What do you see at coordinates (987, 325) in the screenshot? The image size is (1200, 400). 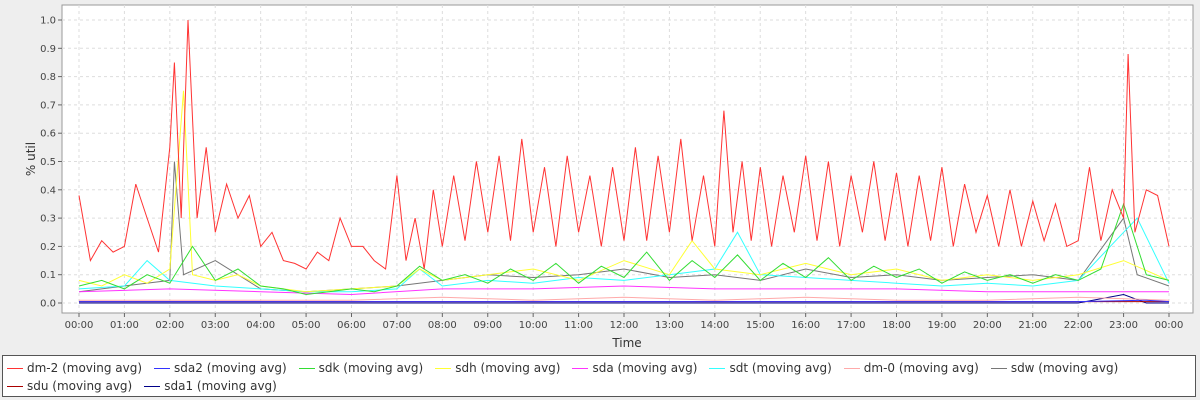 I see `x-tick-label: 20:00` at bounding box center [987, 325].